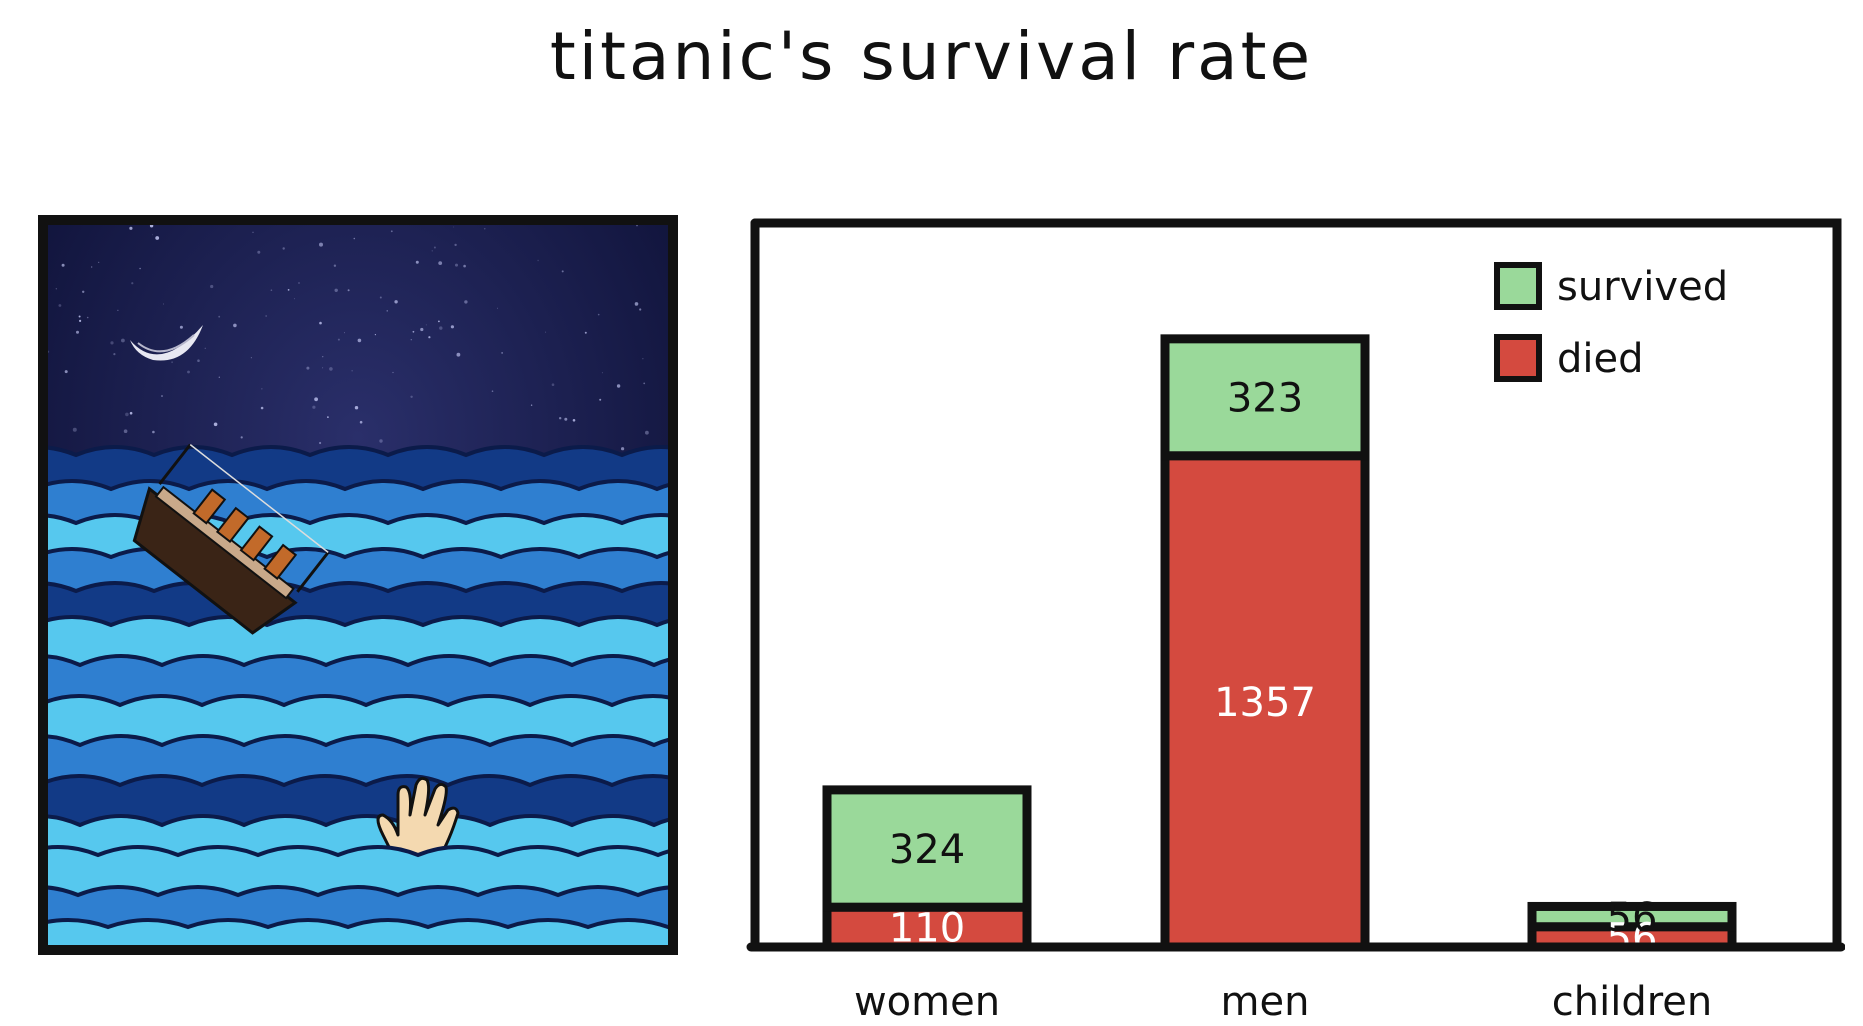 Image resolution: width=1863 pixels, height=1026 pixels. I want to click on legend-label-survived: survived, so click(1642, 287).